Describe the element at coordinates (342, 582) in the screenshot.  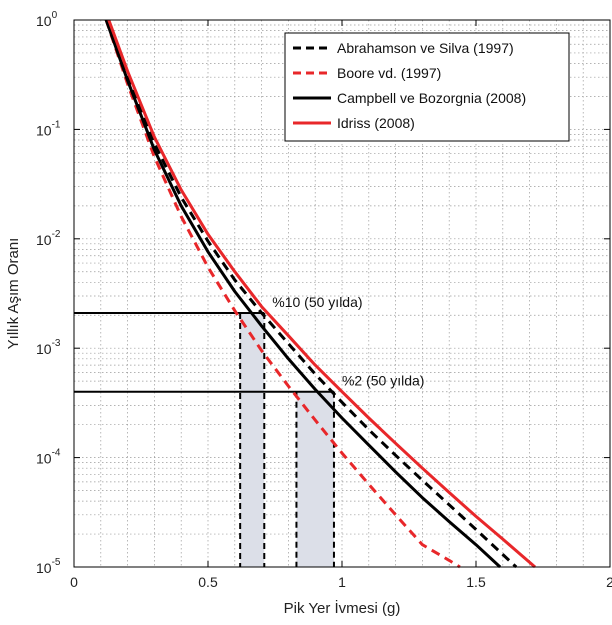
I see `x-tick-label: 1` at that location.